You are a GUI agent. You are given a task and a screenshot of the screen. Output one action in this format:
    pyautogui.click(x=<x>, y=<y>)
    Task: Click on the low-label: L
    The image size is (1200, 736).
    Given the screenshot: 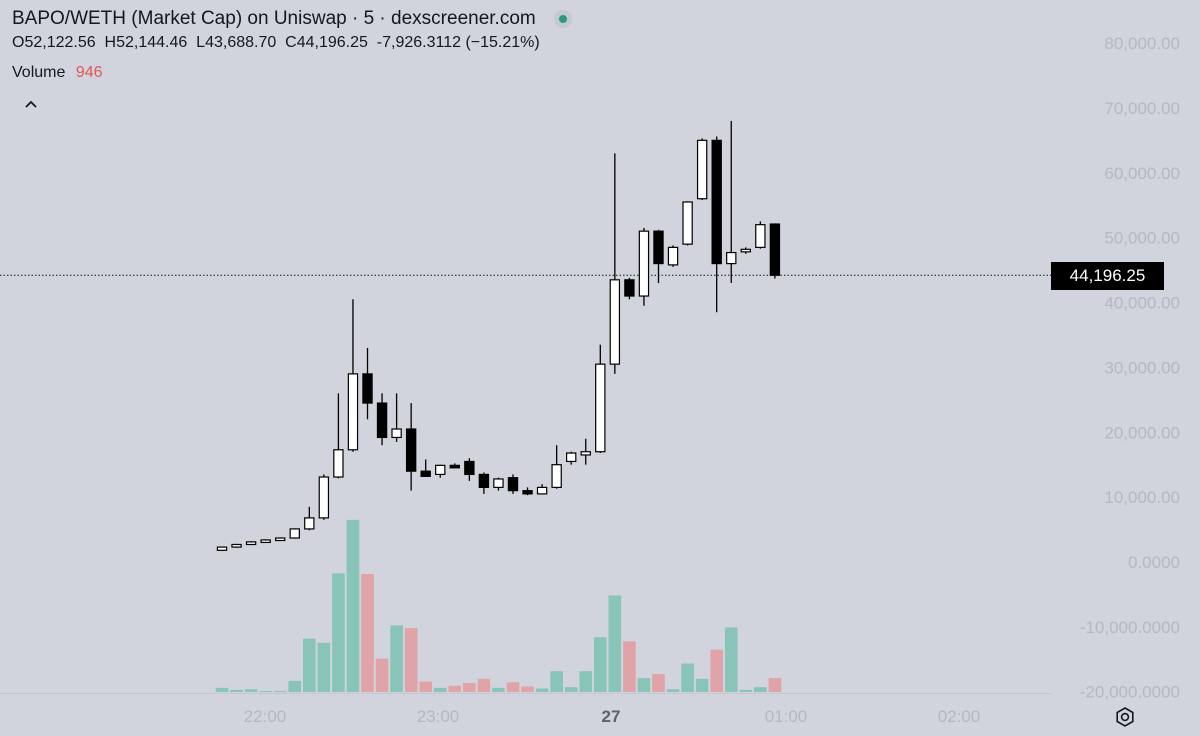 What is the action you would take?
    pyautogui.click(x=201, y=42)
    